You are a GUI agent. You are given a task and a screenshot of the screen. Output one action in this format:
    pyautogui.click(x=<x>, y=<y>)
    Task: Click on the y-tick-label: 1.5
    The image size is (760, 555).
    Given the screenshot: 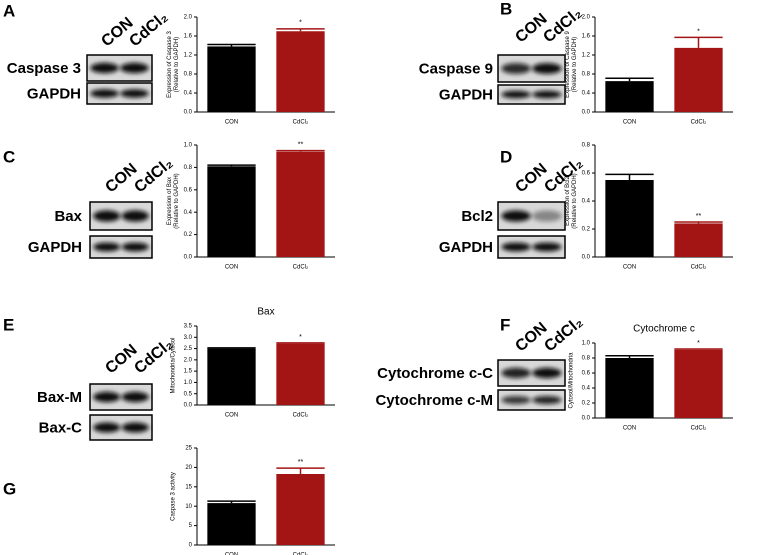 What is the action you would take?
    pyautogui.click(x=188, y=372)
    